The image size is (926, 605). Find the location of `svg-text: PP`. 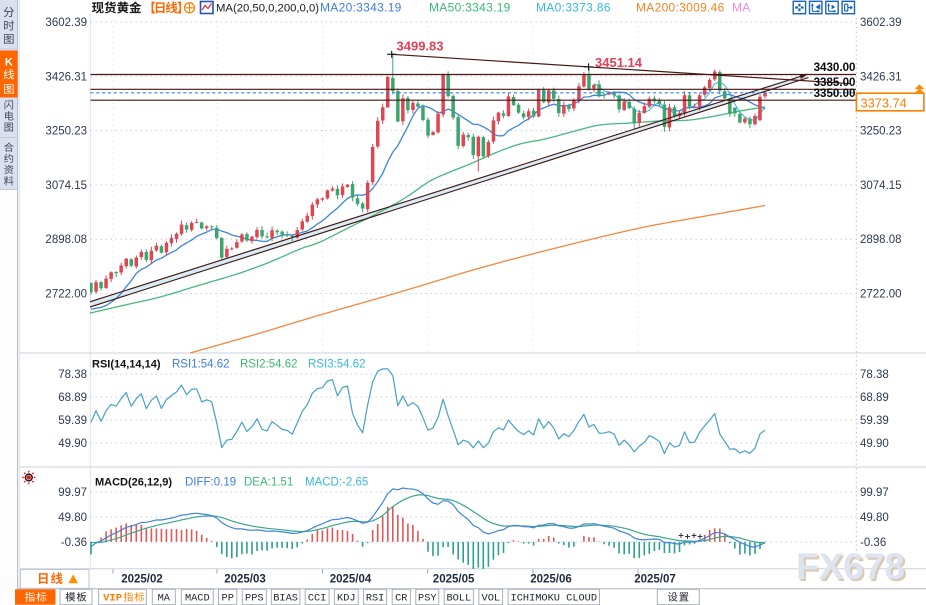

svg-text: PP is located at coordinates (228, 598).